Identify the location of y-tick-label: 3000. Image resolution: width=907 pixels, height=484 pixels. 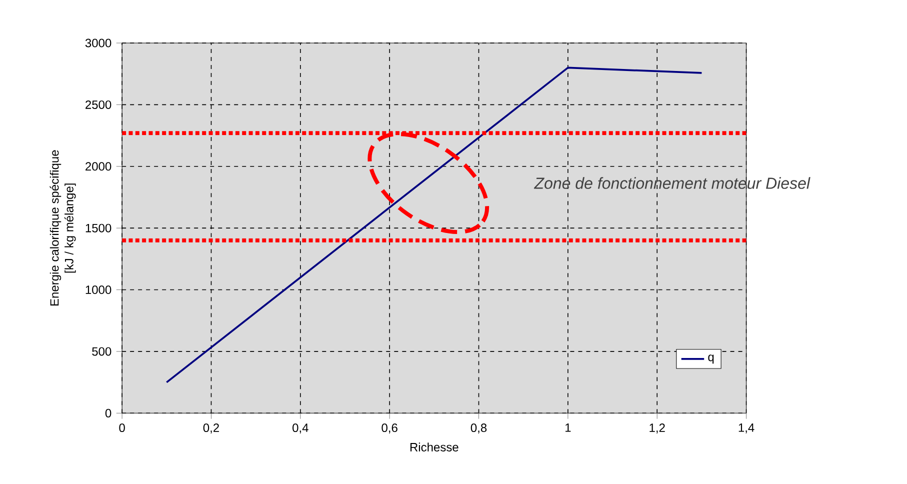
(98, 43).